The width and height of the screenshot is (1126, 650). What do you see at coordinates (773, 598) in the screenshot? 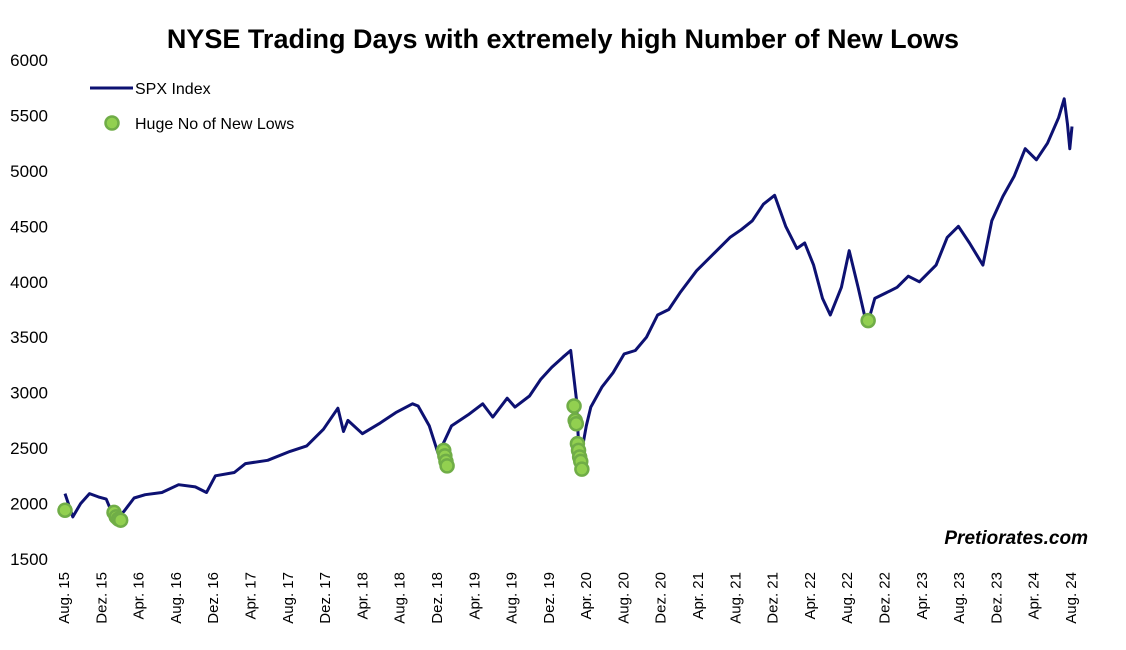
I see `x-tick-label: Dez. 21` at bounding box center [773, 598].